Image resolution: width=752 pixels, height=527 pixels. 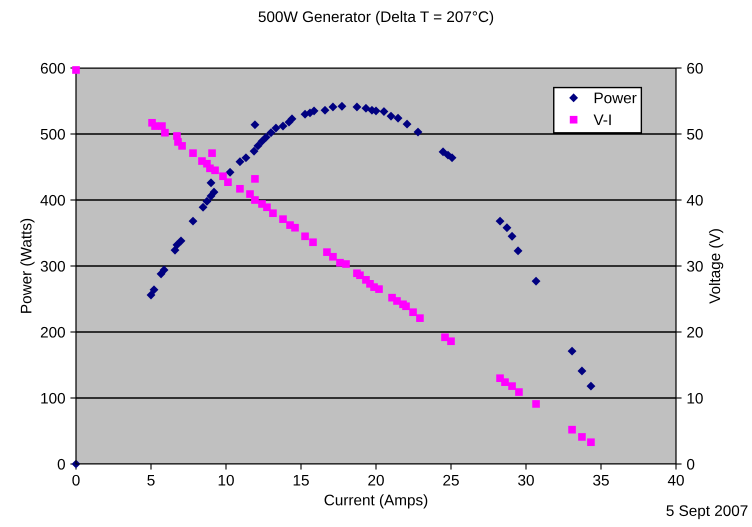 What do you see at coordinates (27, 265) in the screenshot?
I see `y-axis-title: Power (Watts)` at bounding box center [27, 265].